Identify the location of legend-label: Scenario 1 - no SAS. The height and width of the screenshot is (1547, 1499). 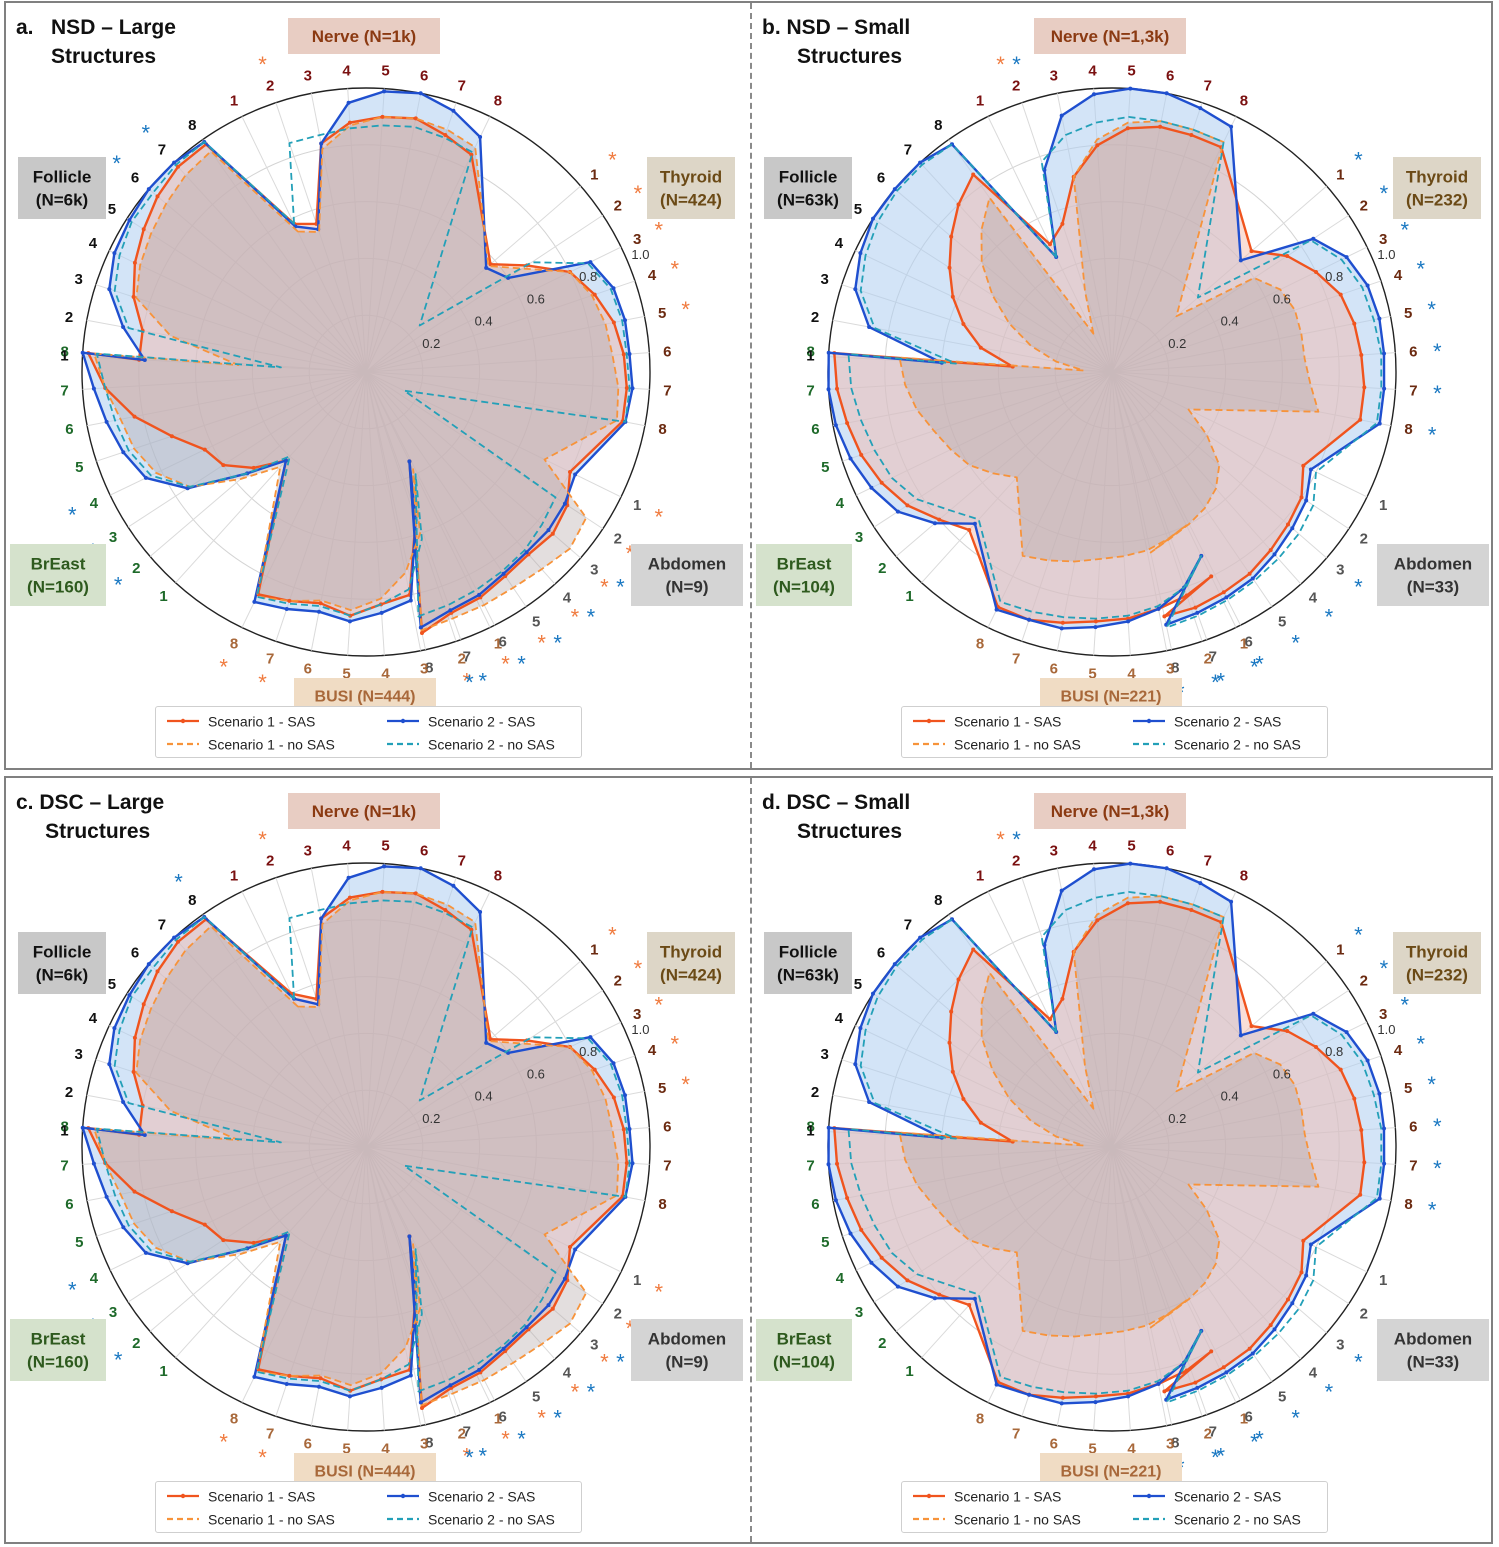
(271, 1519).